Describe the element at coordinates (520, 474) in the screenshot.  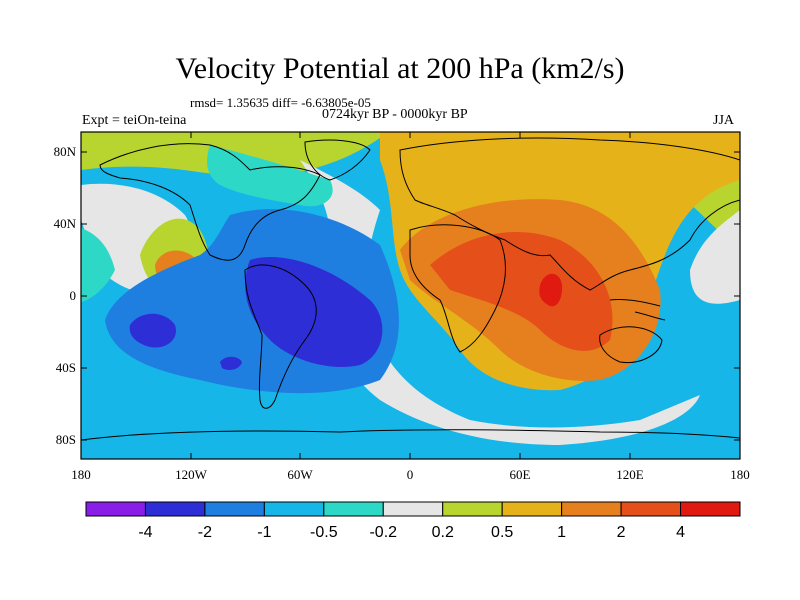
I see `lon-label-60e: 60E` at that location.